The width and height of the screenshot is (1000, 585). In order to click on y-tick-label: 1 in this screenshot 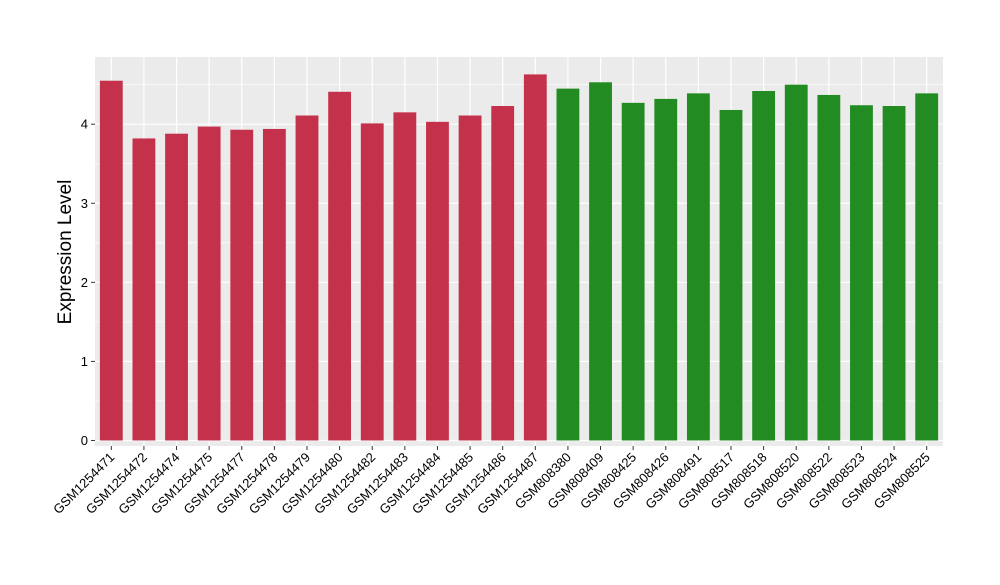, I will do `click(84, 361)`.